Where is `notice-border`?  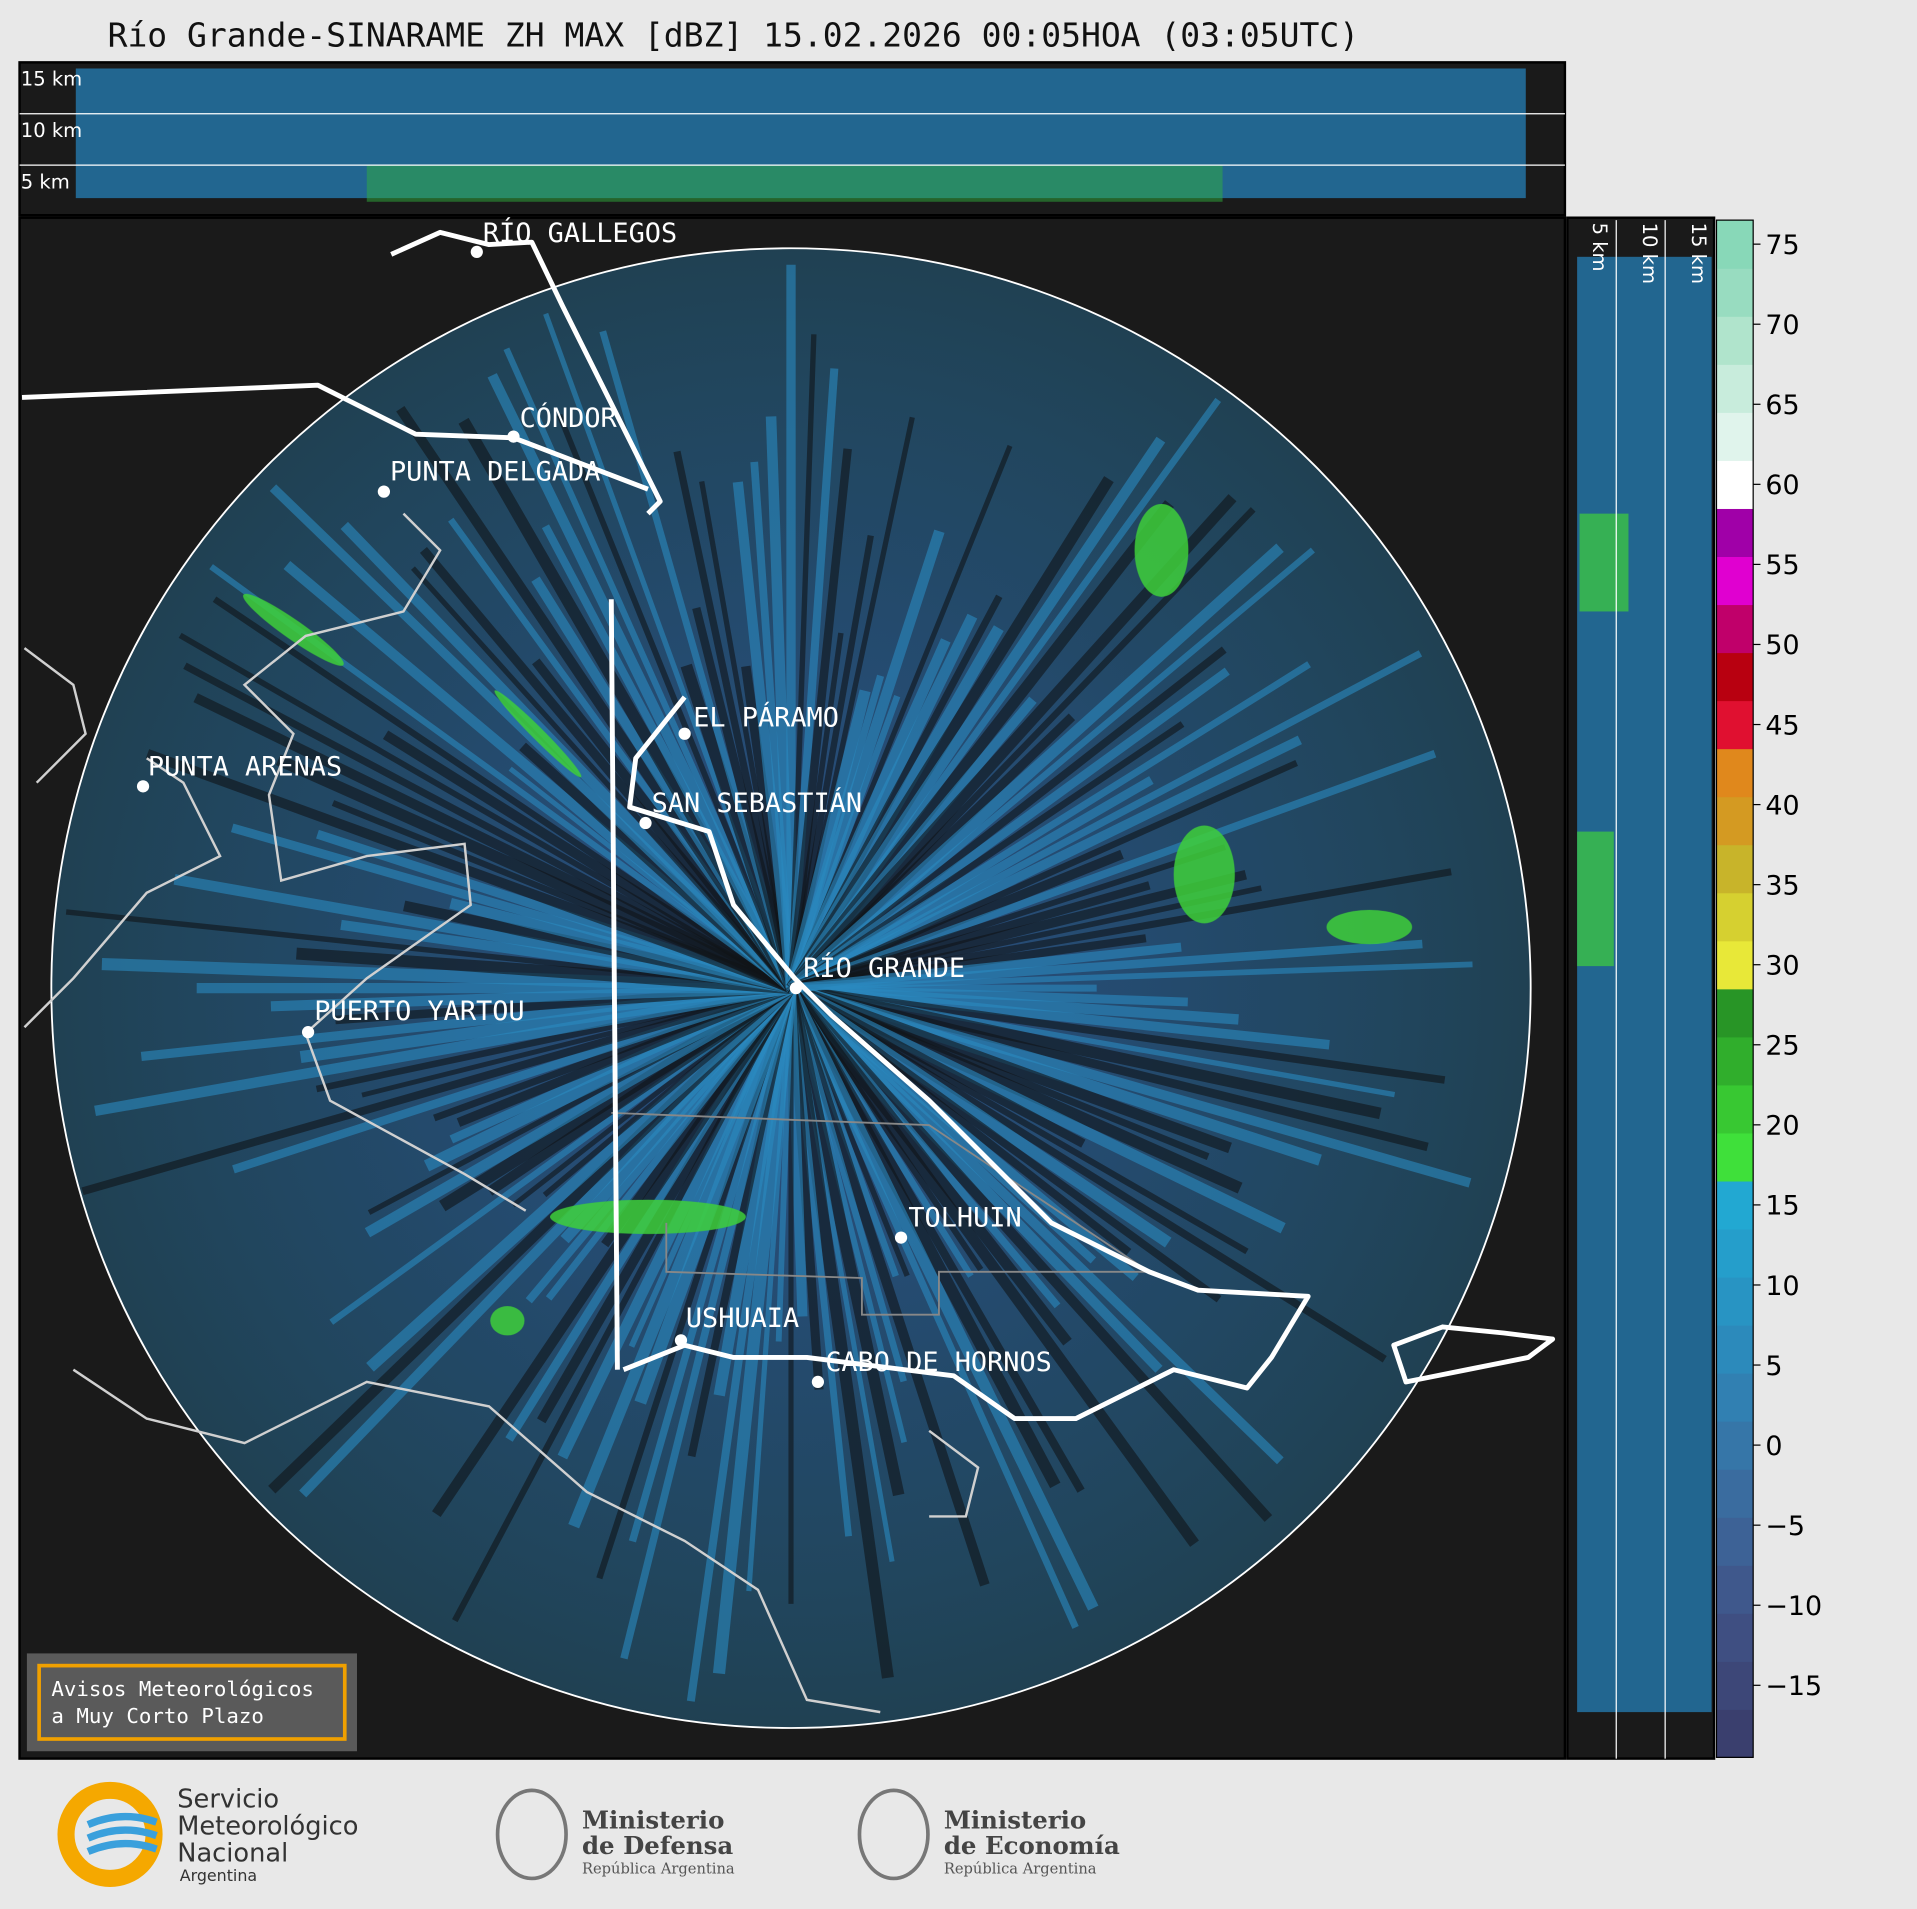
notice-border is located at coordinates (192, 1702).